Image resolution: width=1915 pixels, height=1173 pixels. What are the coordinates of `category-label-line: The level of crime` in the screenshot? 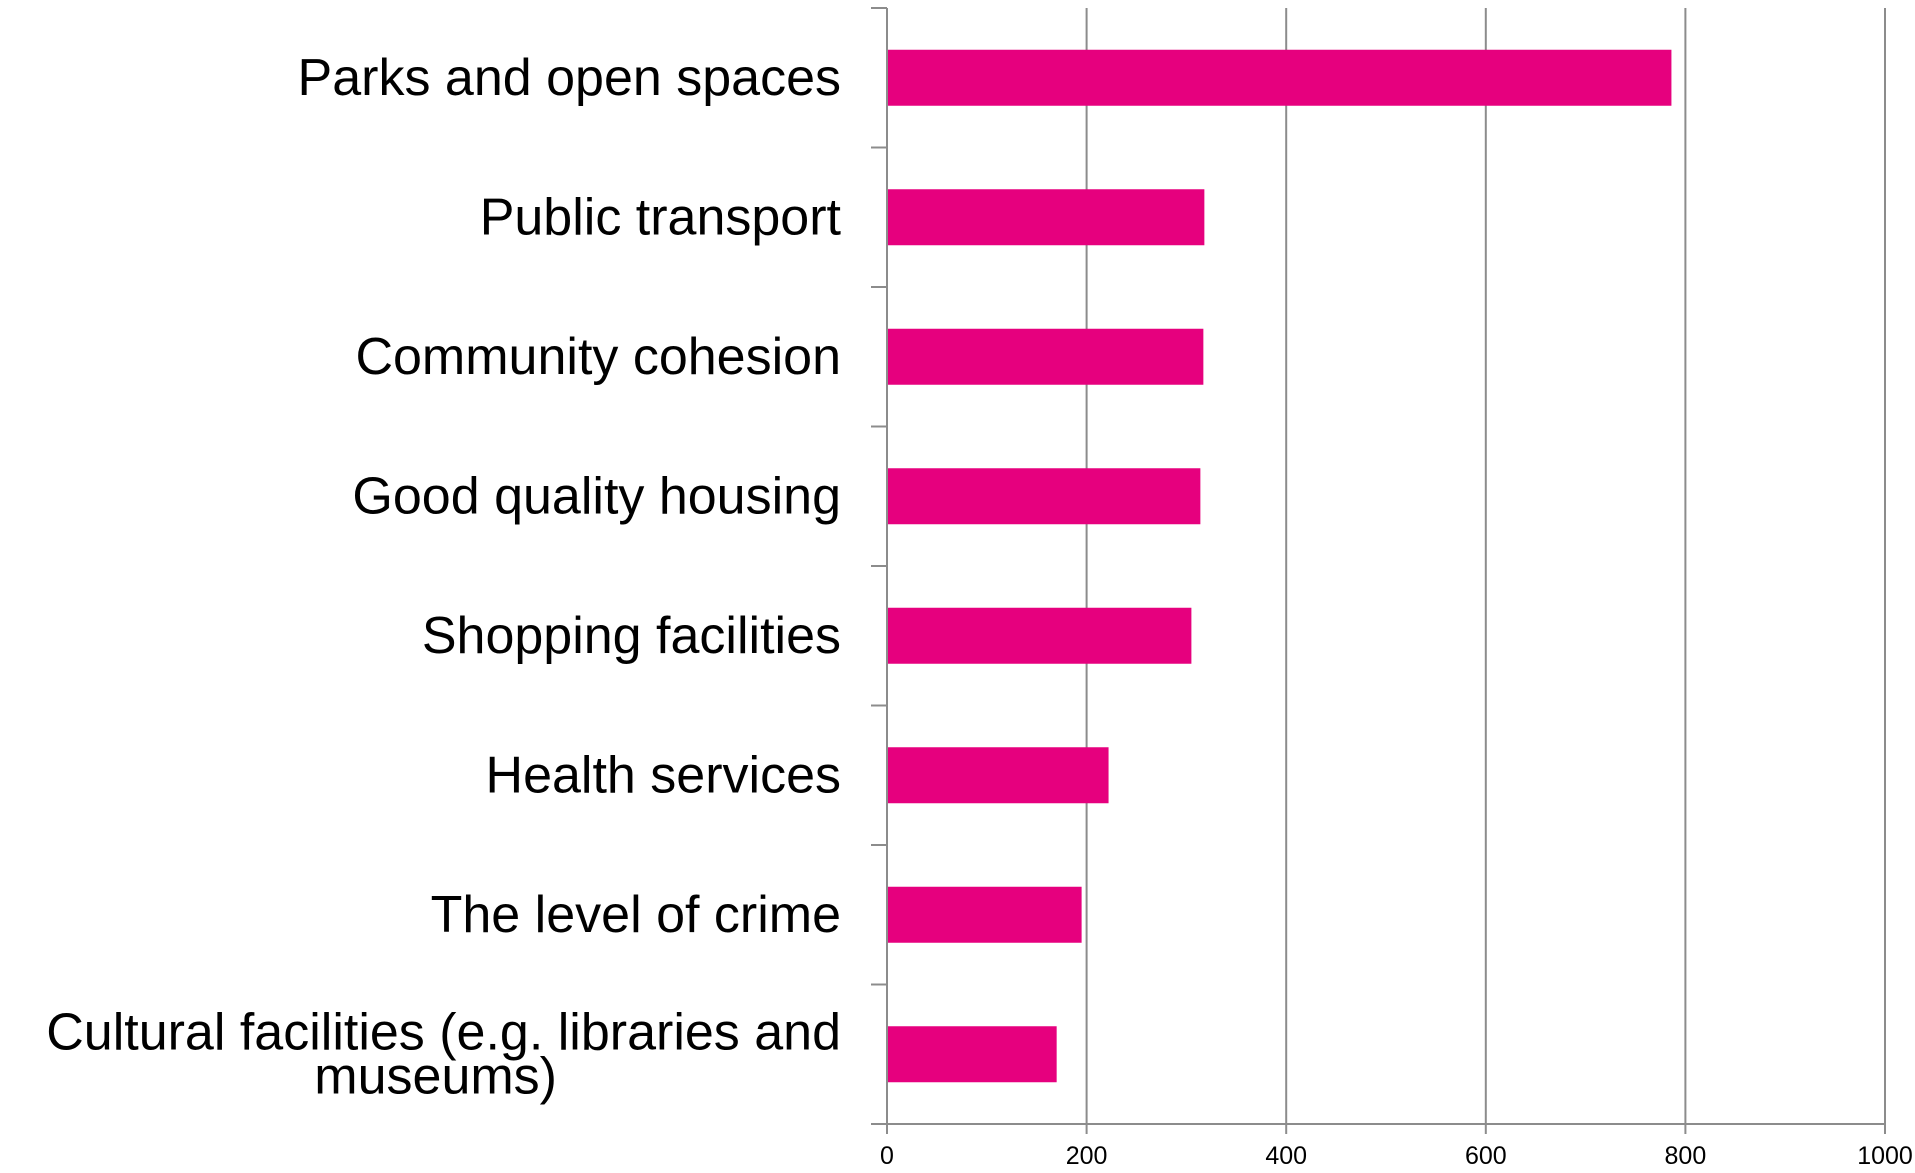 It's located at (636, 915).